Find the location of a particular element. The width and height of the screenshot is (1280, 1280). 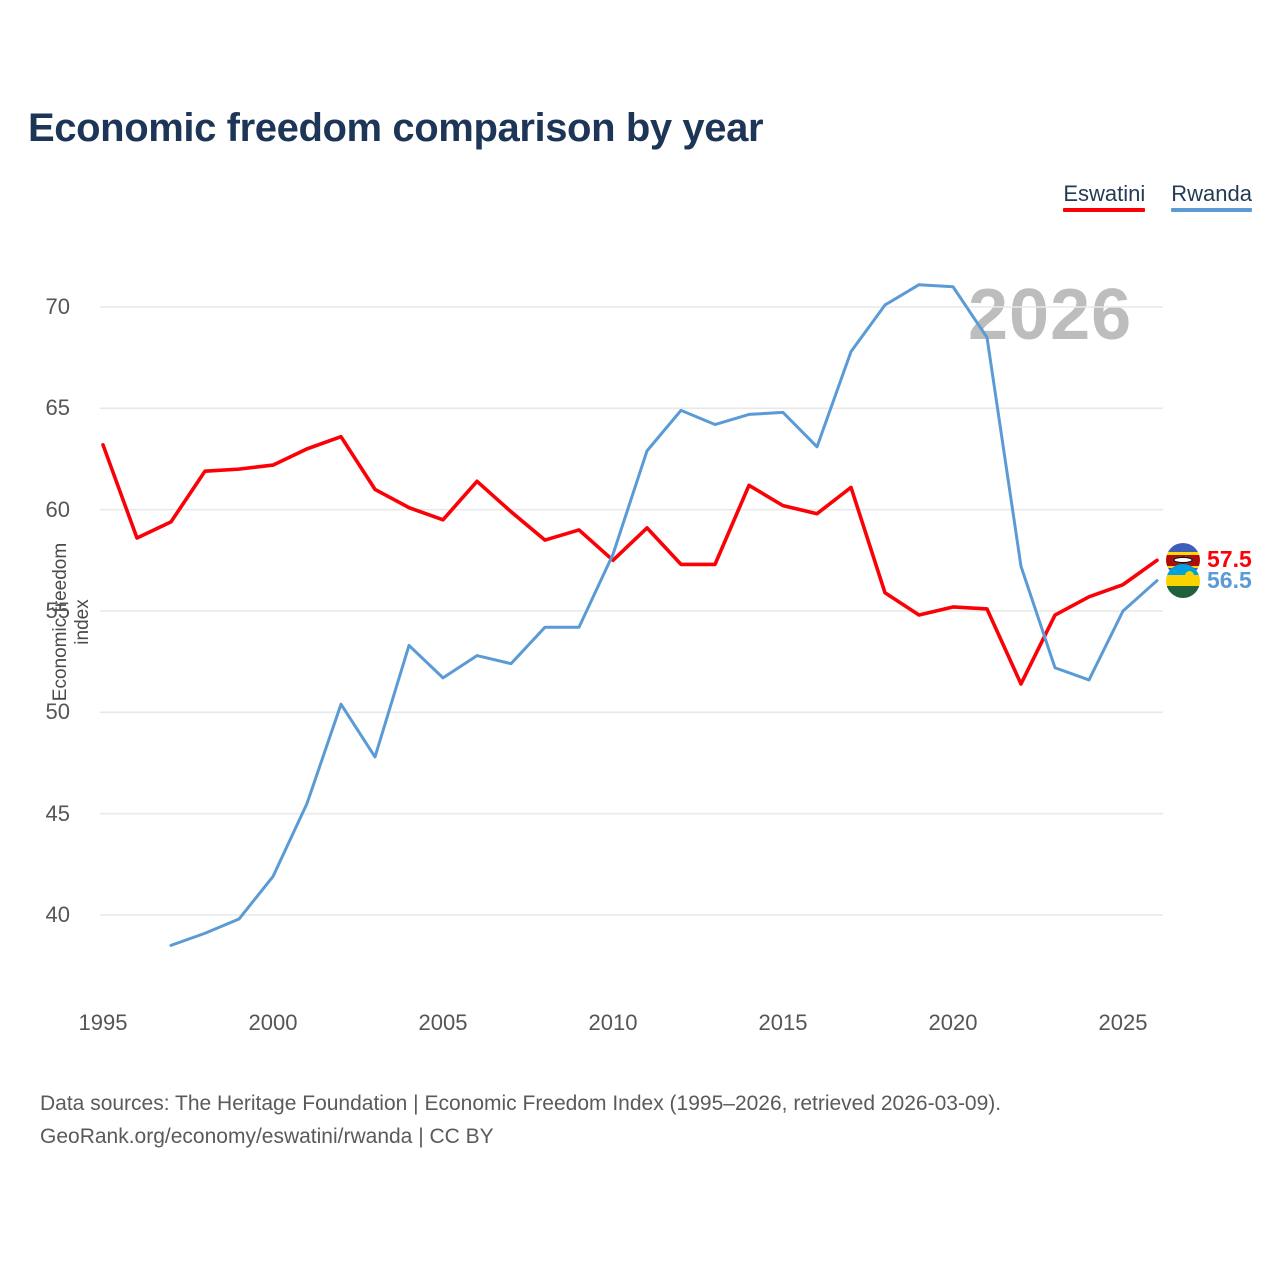

y-tick-50: 50 is located at coordinates (57, 712).